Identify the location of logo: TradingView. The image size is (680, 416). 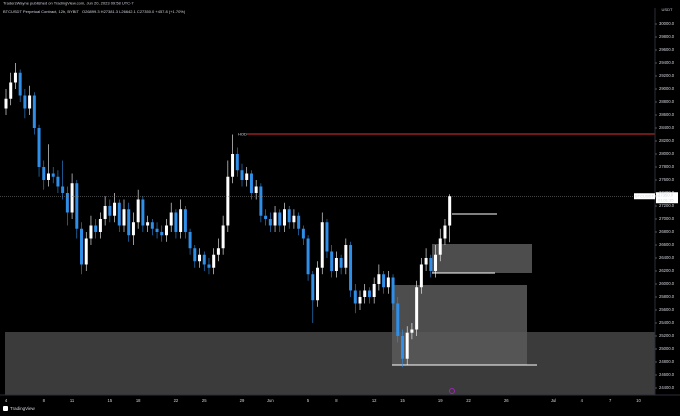
(23, 408).